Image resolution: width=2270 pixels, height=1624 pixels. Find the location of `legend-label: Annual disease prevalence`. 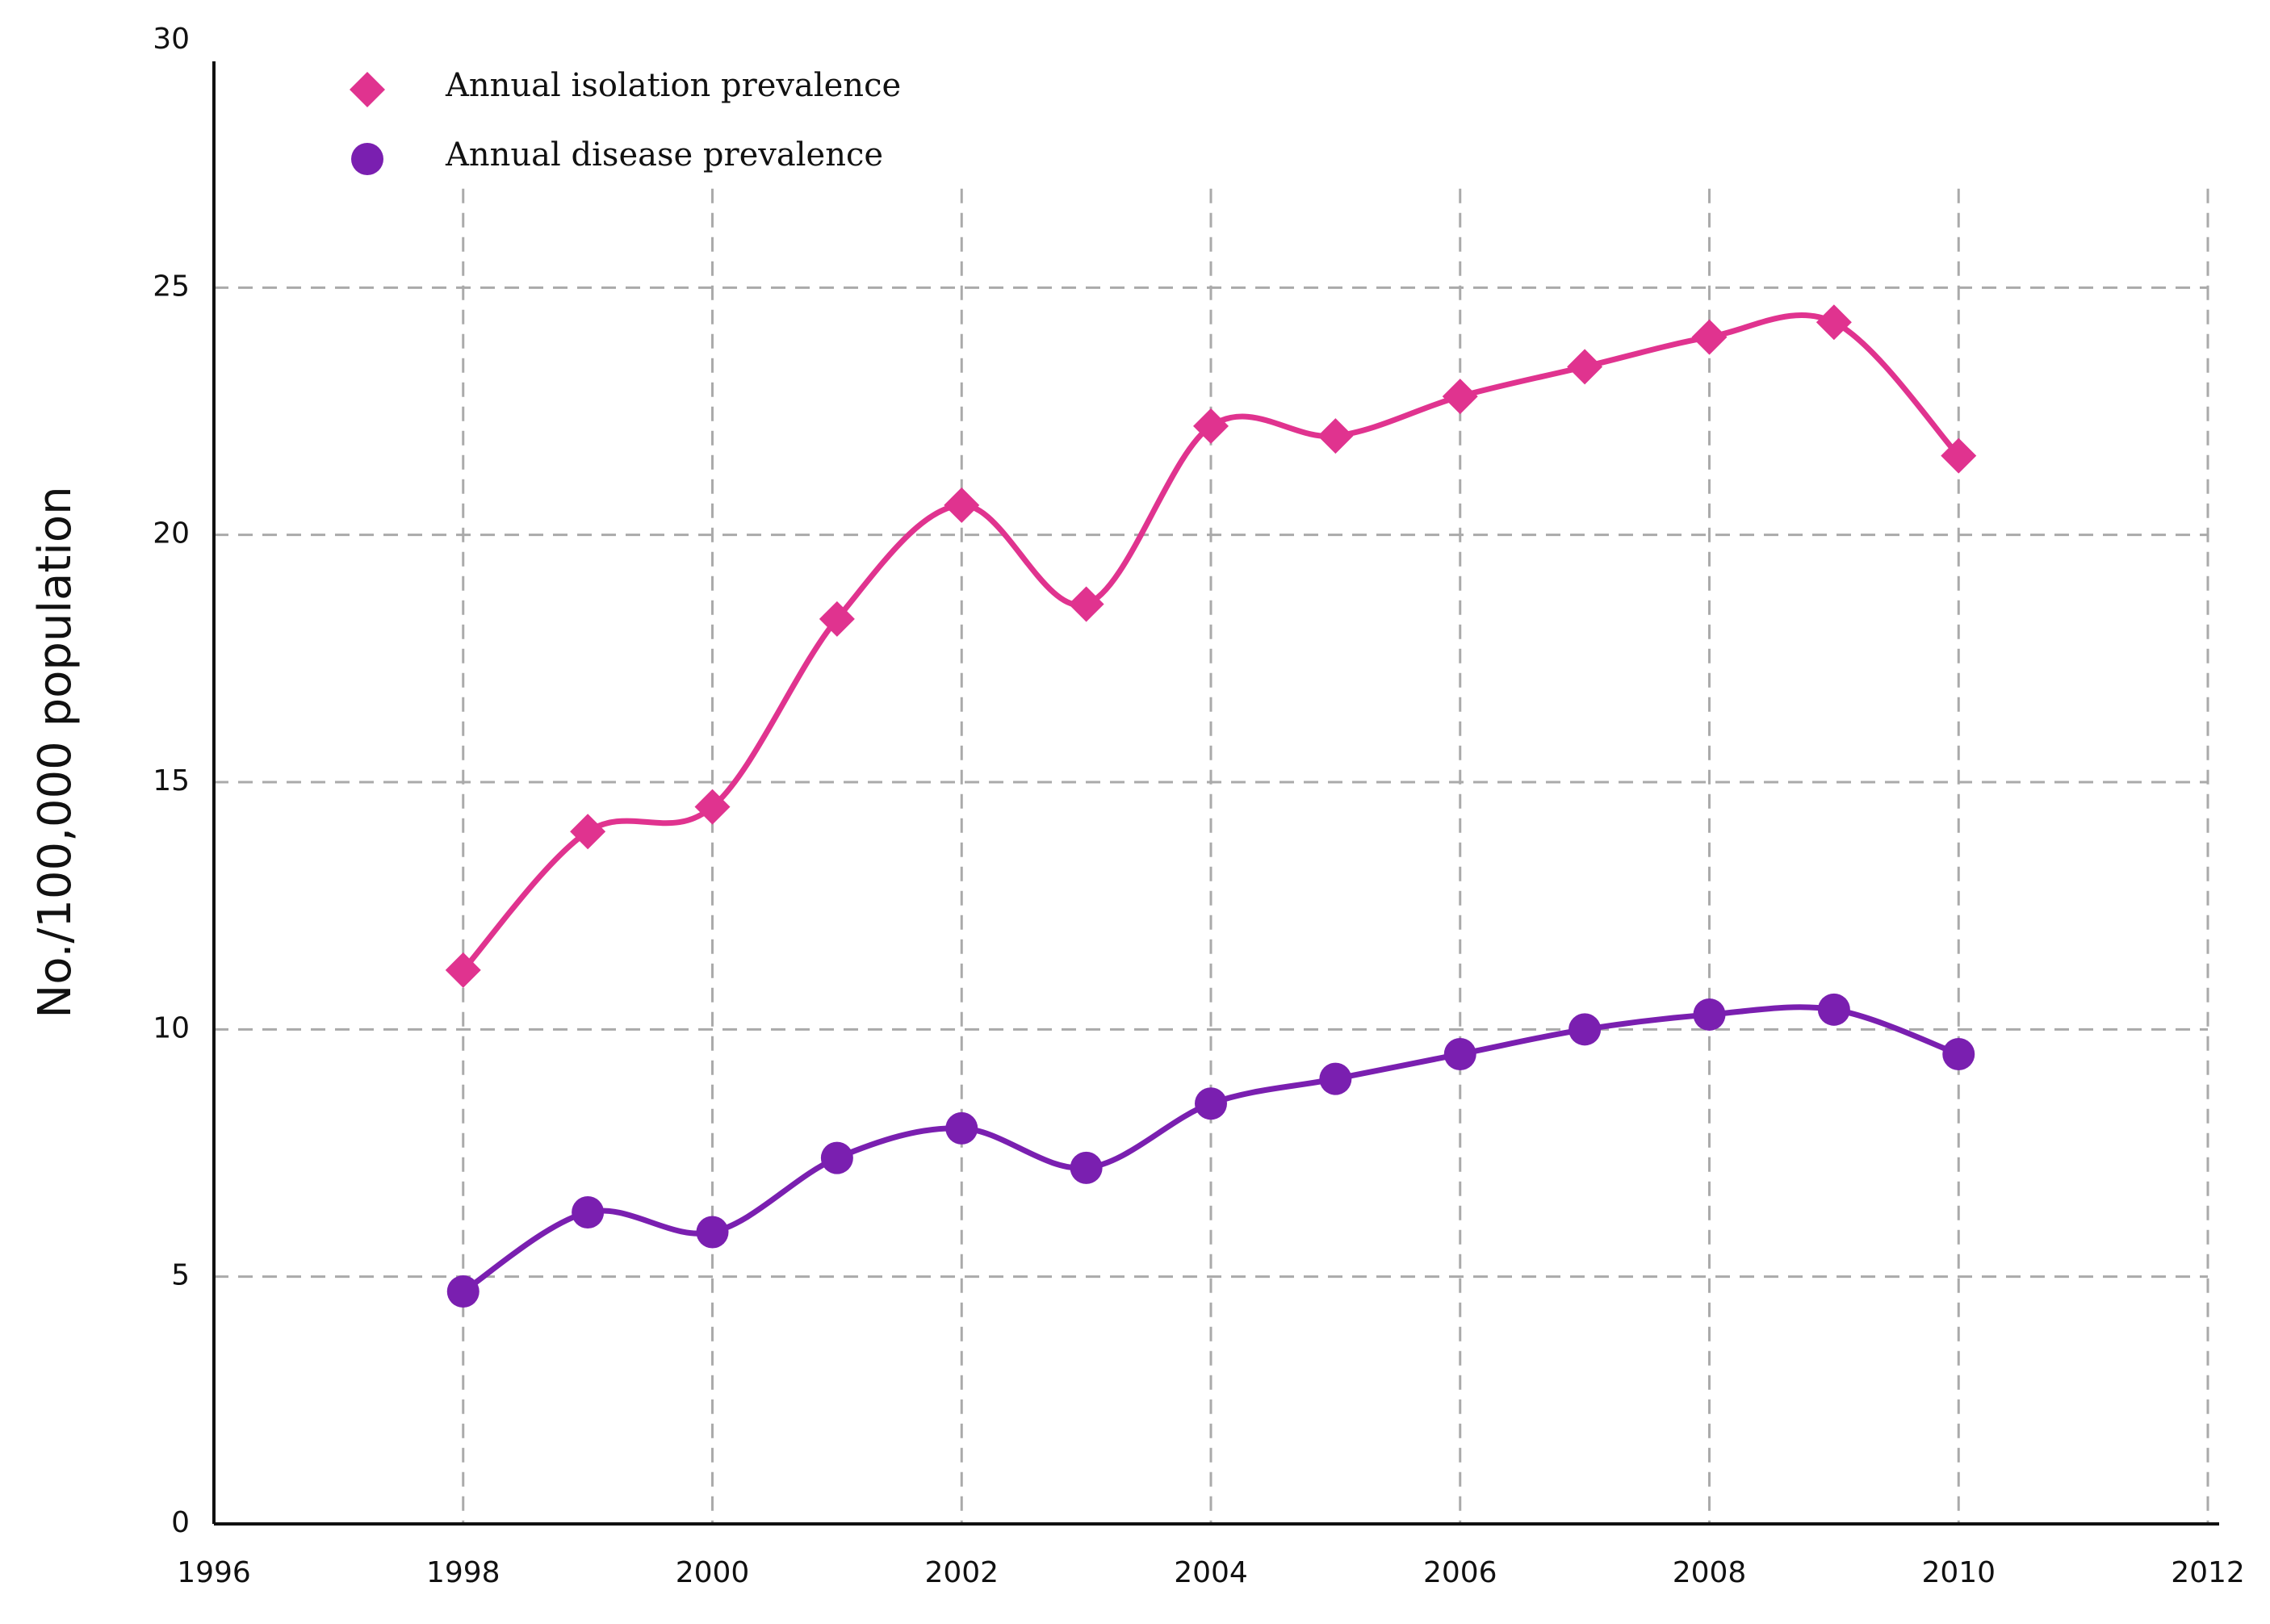

legend-label: Annual disease prevalence is located at coordinates (664, 155).